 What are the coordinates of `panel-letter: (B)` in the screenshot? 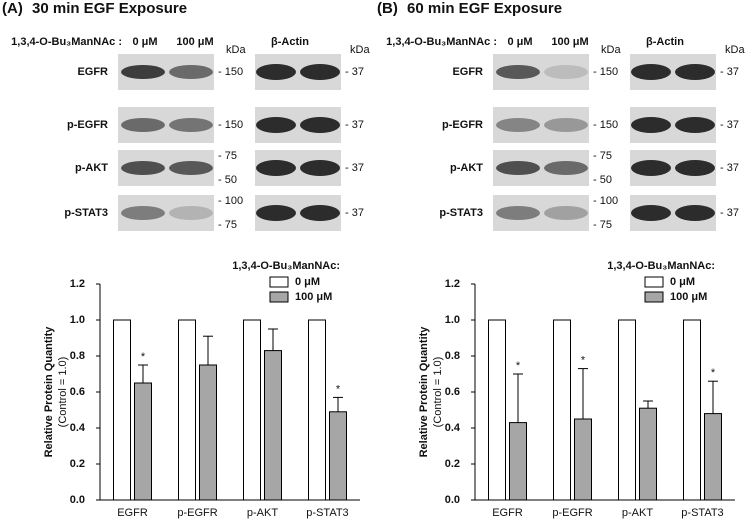 It's located at (387, 8).